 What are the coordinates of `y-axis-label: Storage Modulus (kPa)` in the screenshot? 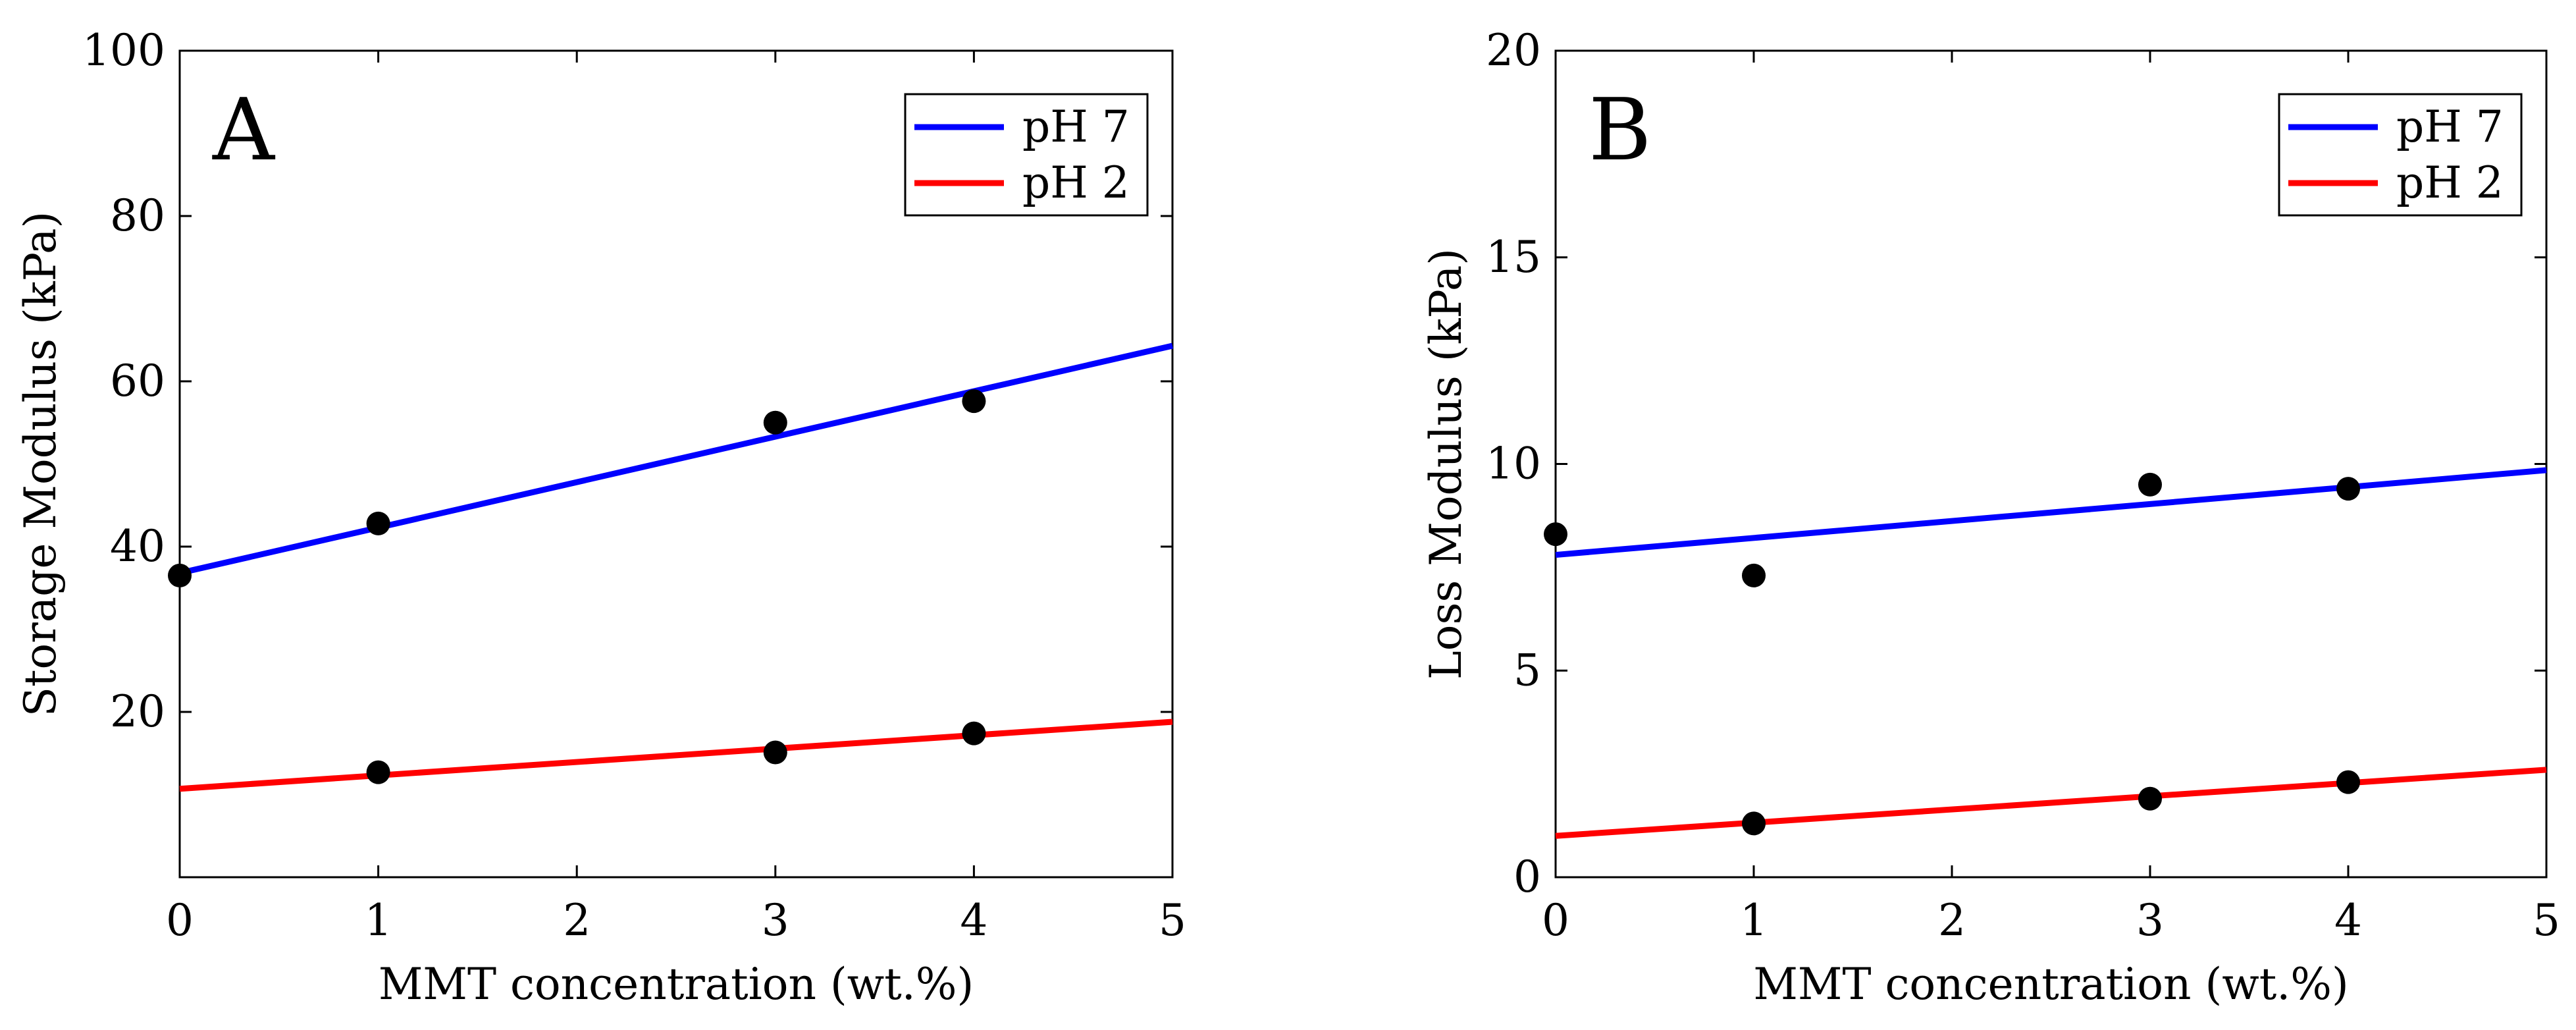 It's located at (40, 464).